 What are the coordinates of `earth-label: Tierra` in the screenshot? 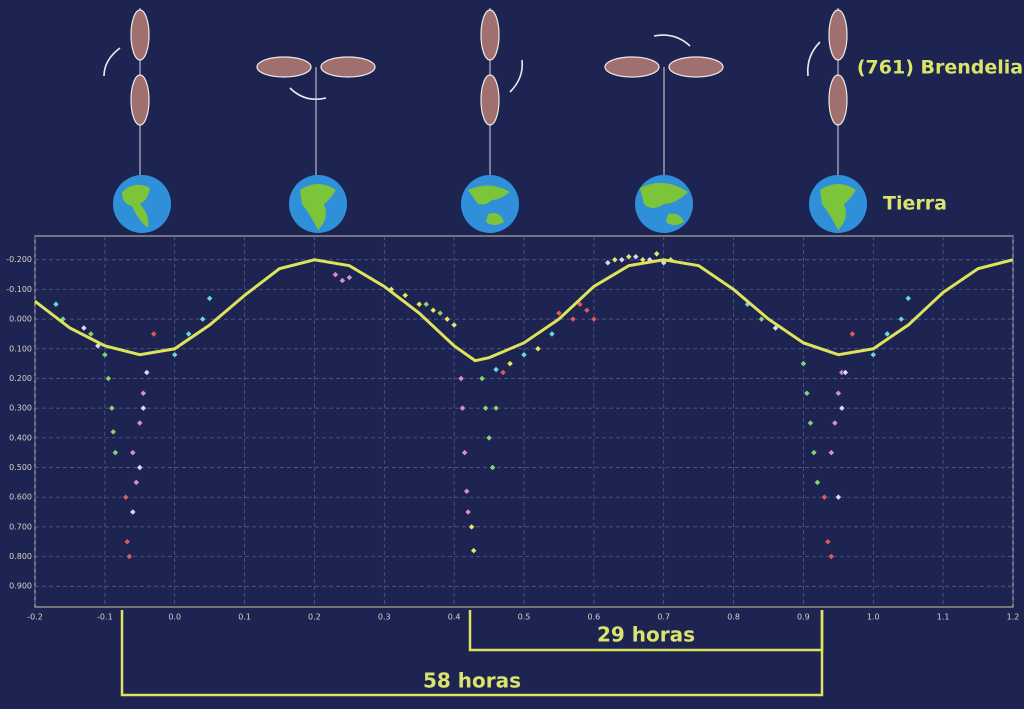 It's located at (915, 204).